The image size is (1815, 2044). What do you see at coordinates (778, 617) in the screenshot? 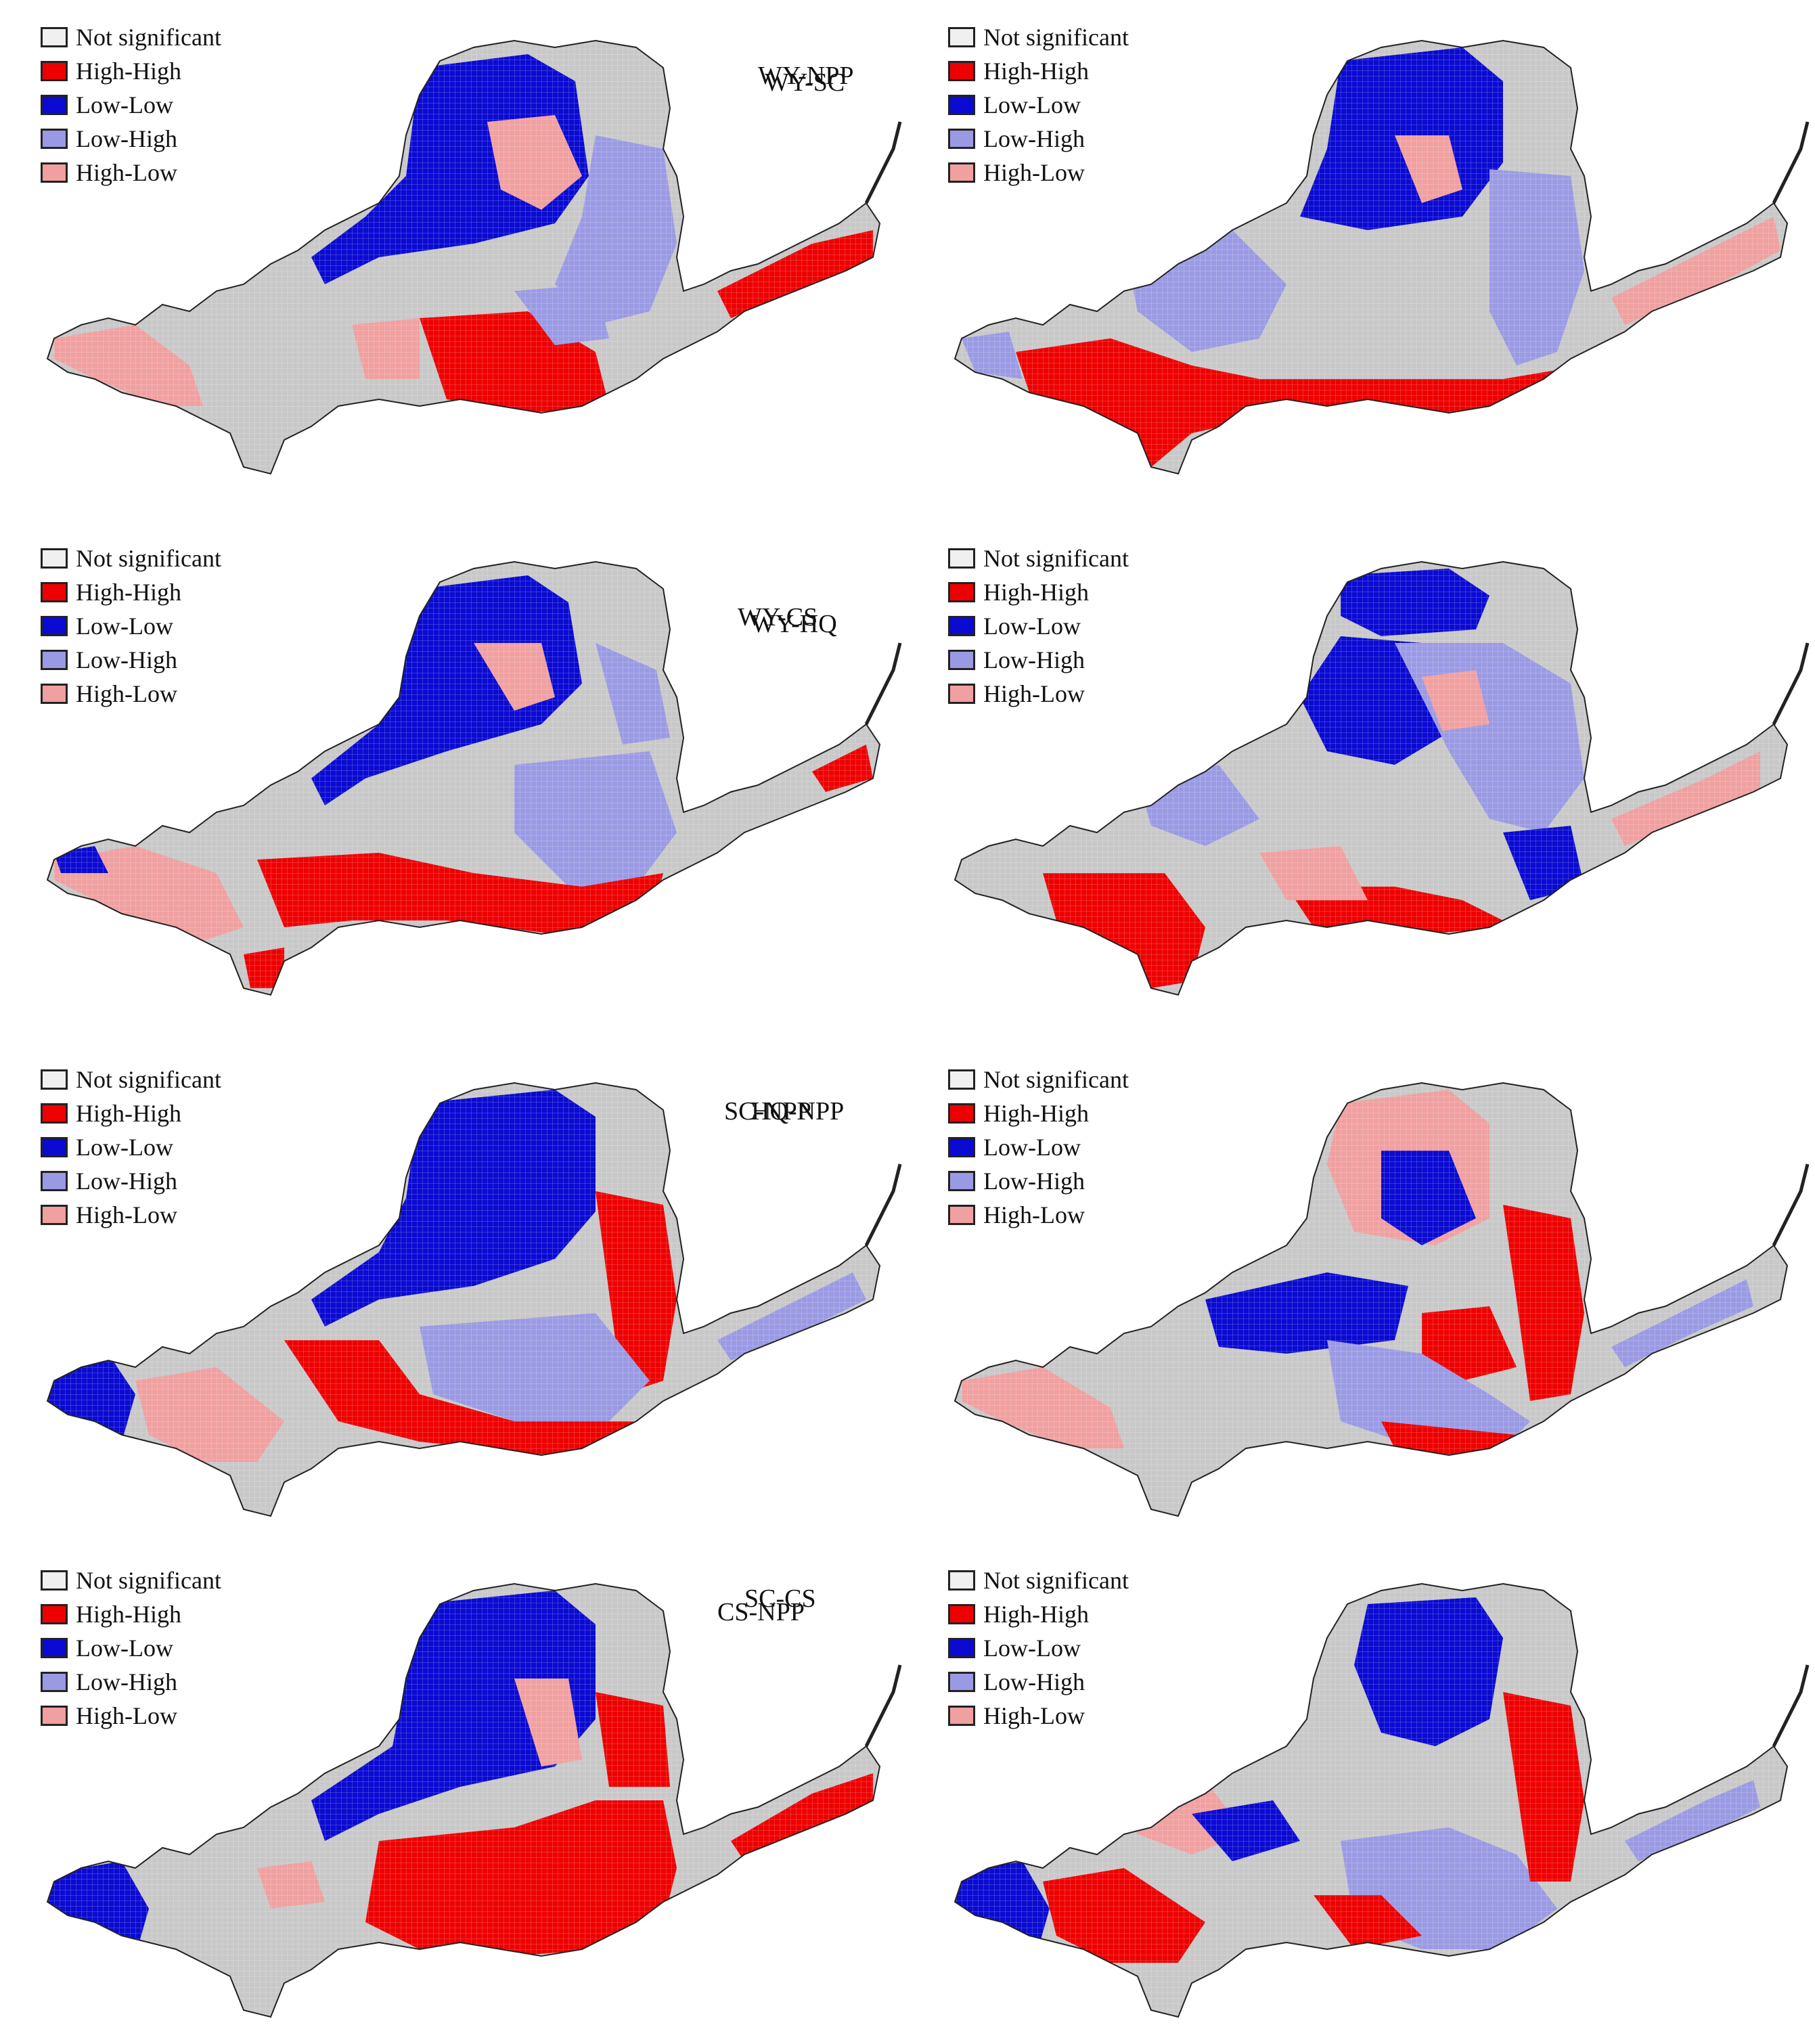
I see `panel-title: WY-CS` at bounding box center [778, 617].